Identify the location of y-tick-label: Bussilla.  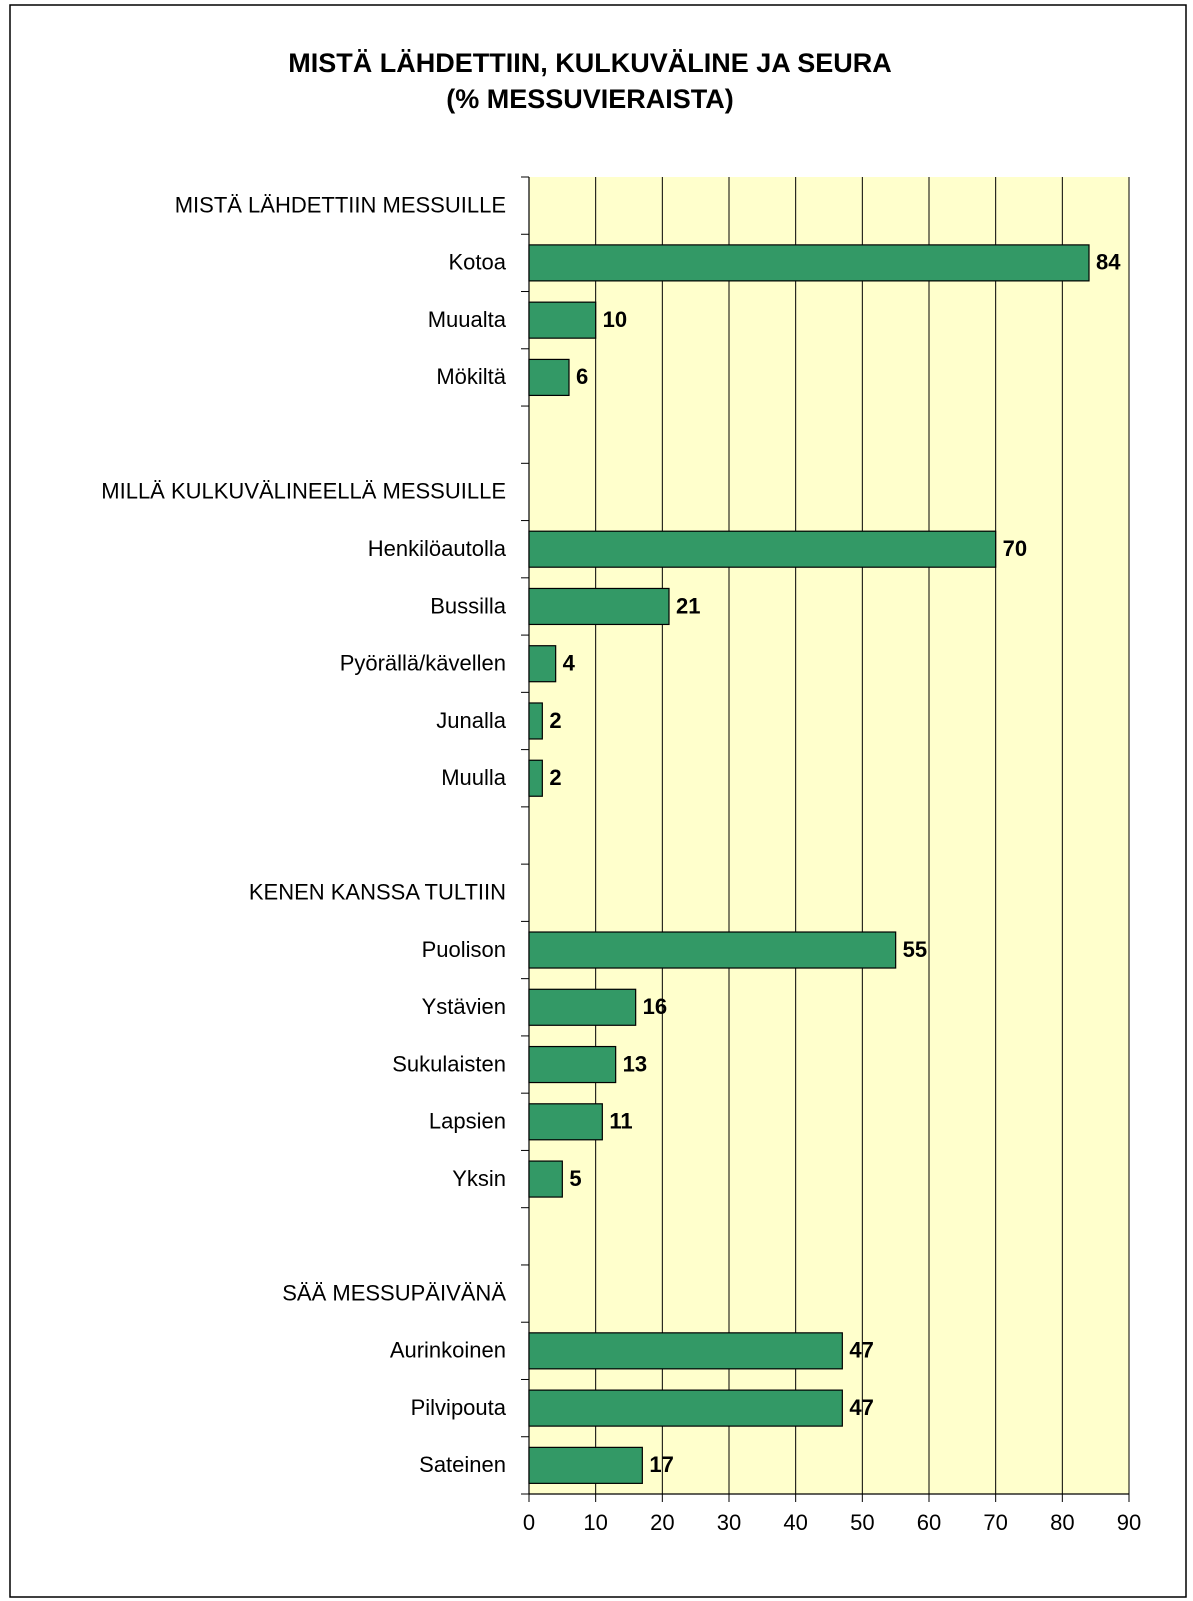
(468, 605).